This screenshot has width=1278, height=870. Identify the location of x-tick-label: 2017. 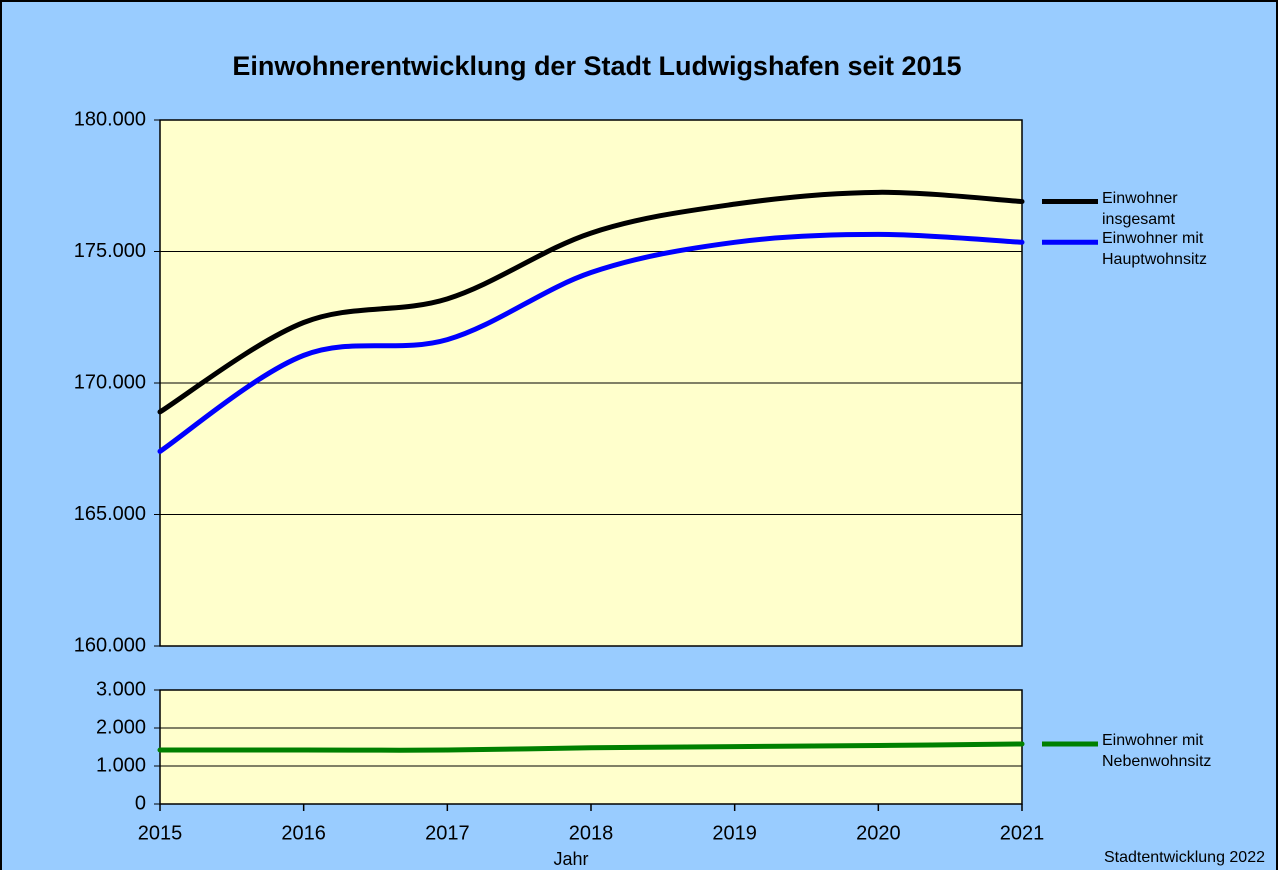
(447, 833).